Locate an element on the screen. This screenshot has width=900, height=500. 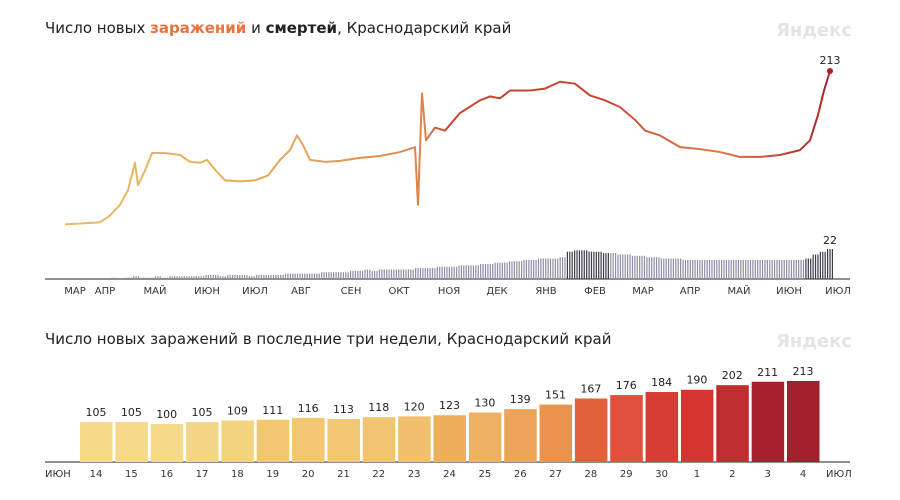
day-label: 18 is located at coordinates (237, 474).